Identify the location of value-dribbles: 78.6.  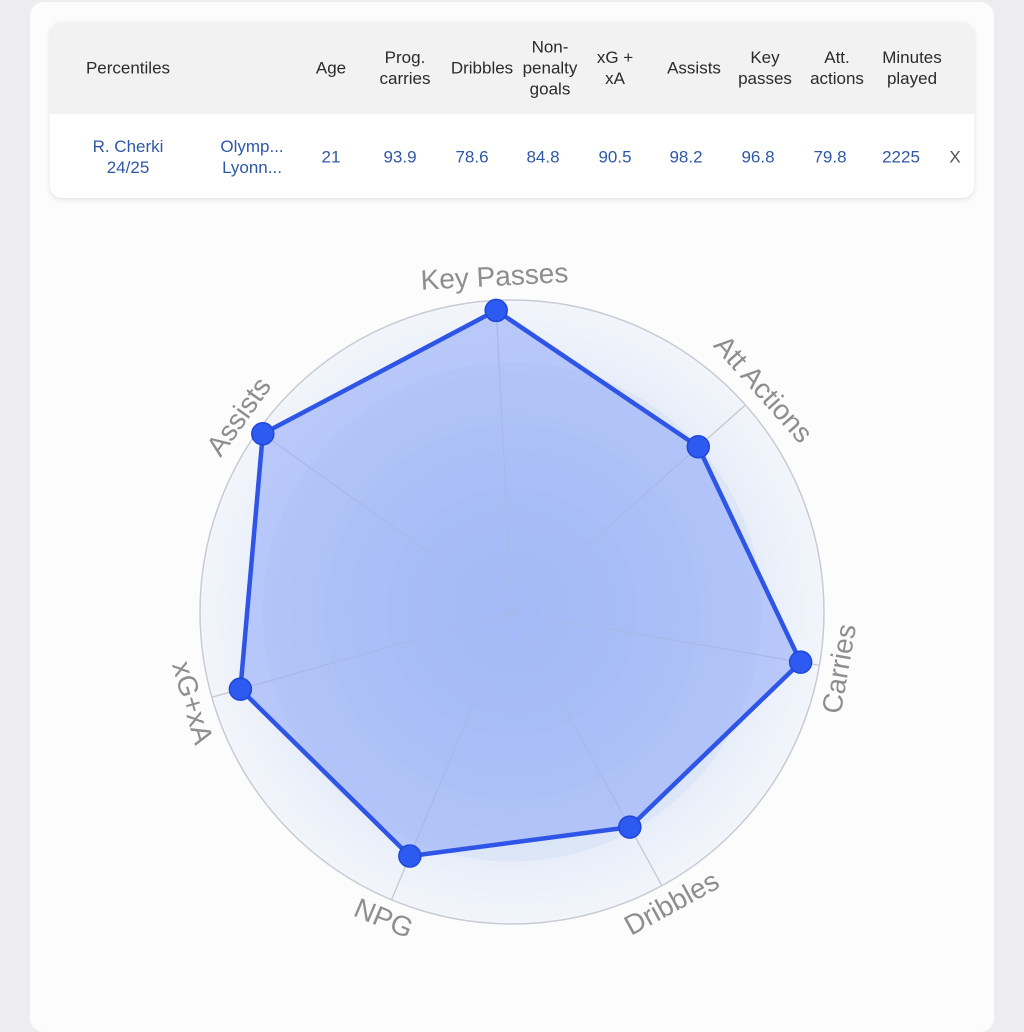
(472, 157).